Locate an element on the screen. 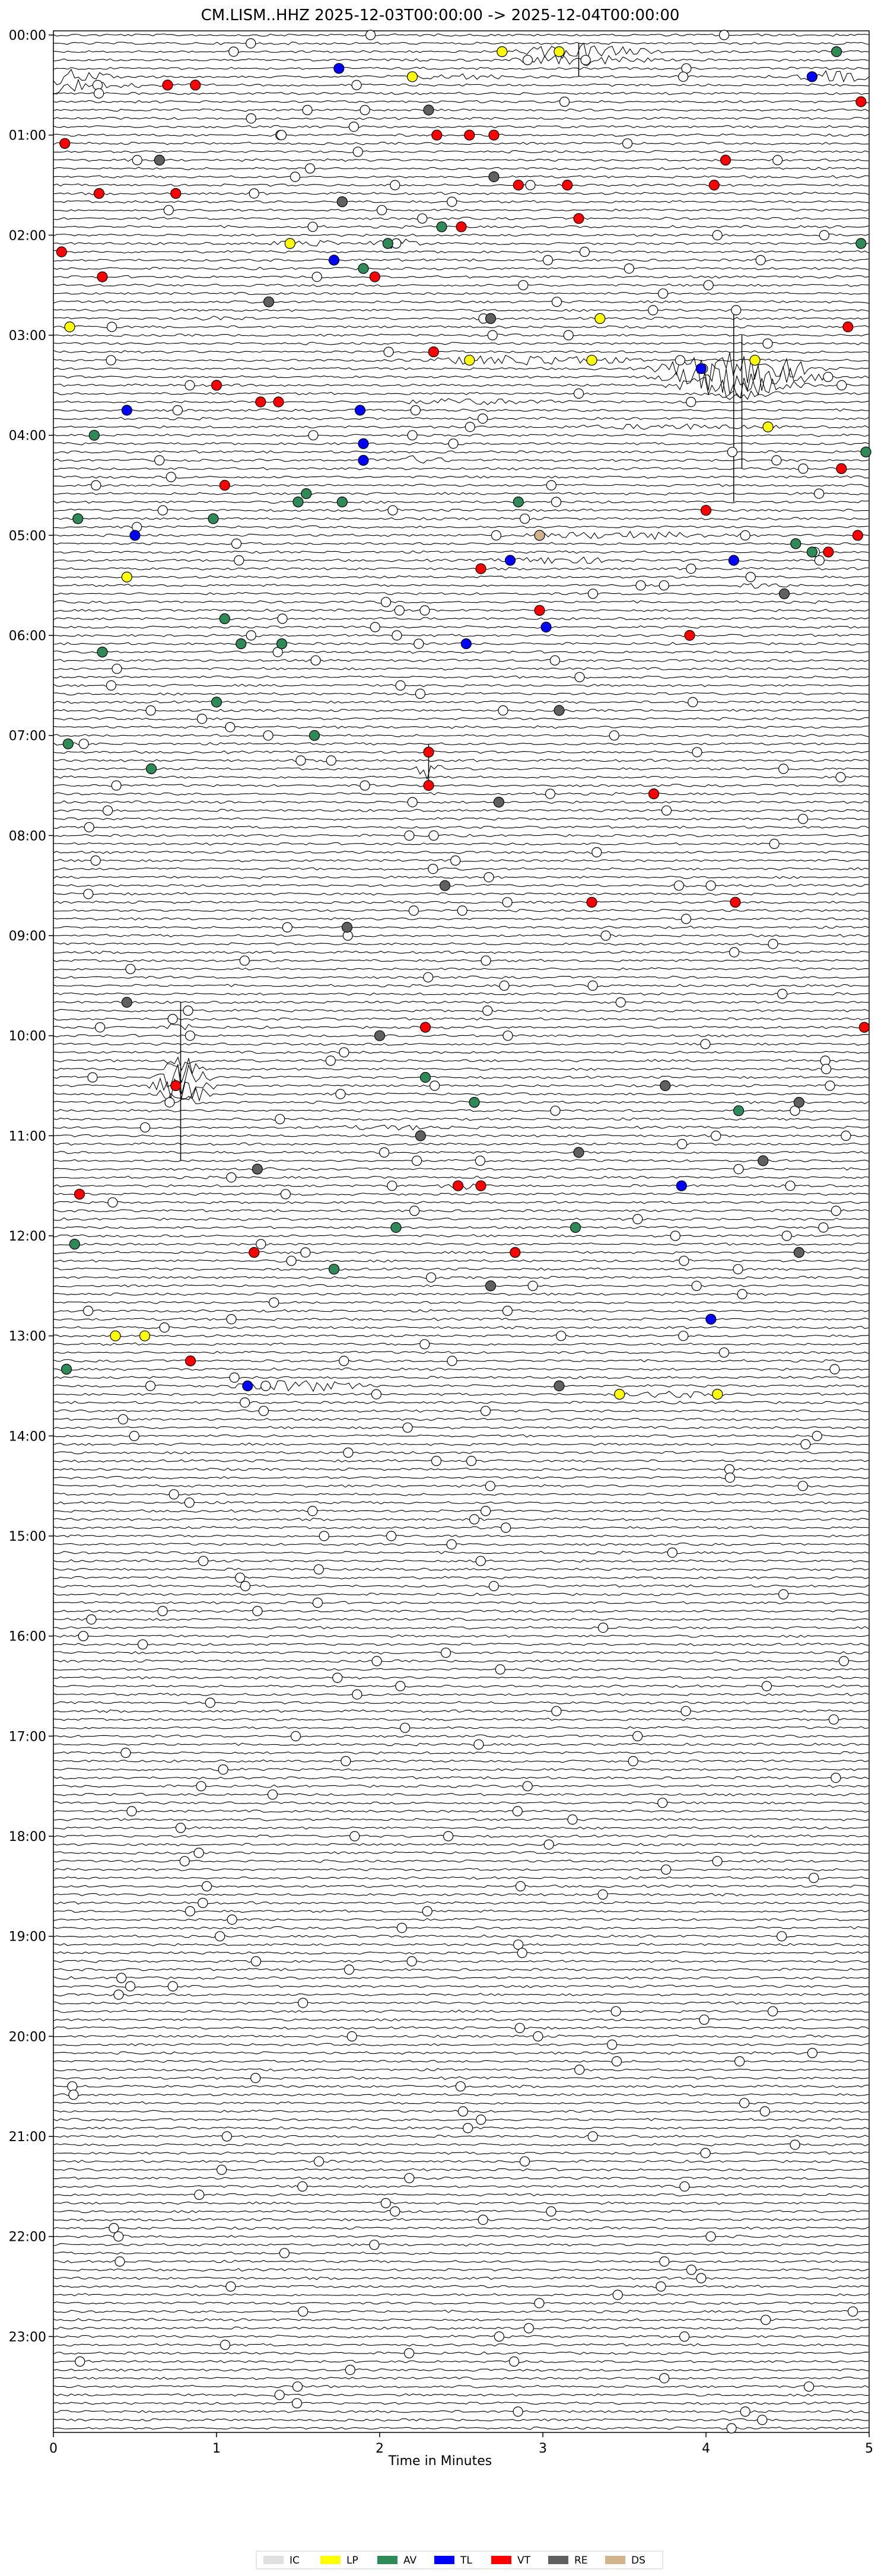 The width and height of the screenshot is (881, 2576). y-tick-label: 01:00 is located at coordinates (27, 136).